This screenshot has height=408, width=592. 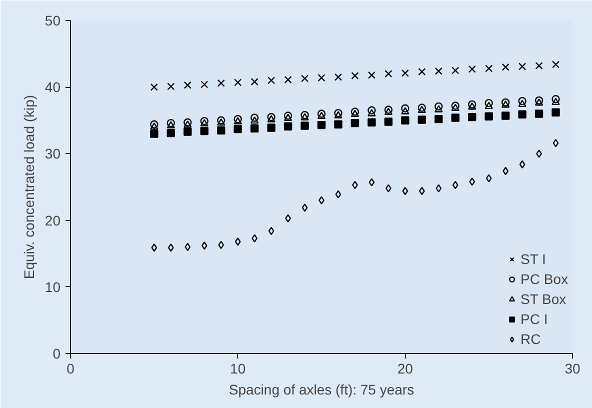 What do you see at coordinates (56, 354) in the screenshot?
I see `y-tick-label: 0` at bounding box center [56, 354].